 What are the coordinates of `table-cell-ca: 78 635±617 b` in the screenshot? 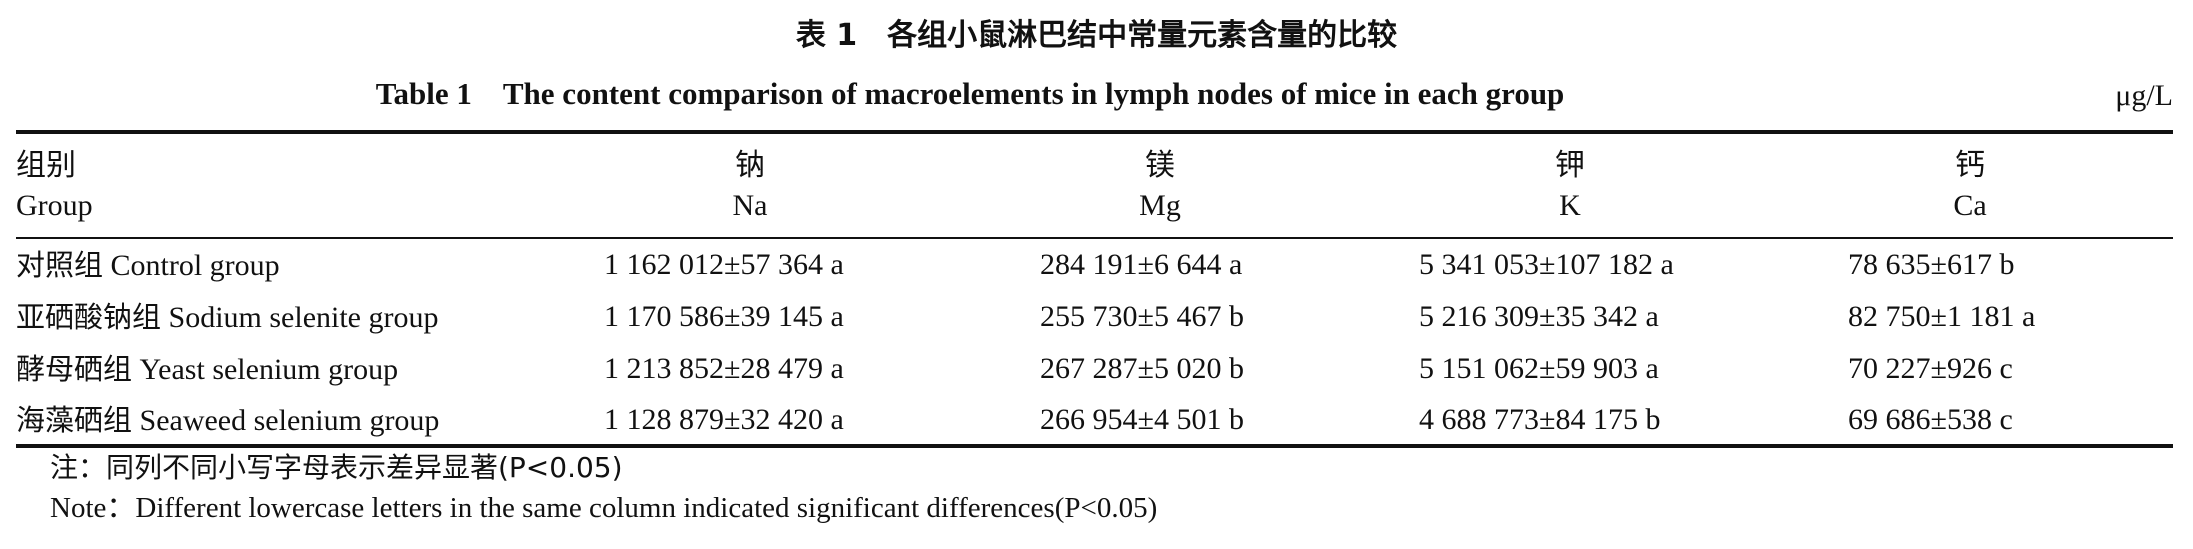 It's located at (1931, 264).